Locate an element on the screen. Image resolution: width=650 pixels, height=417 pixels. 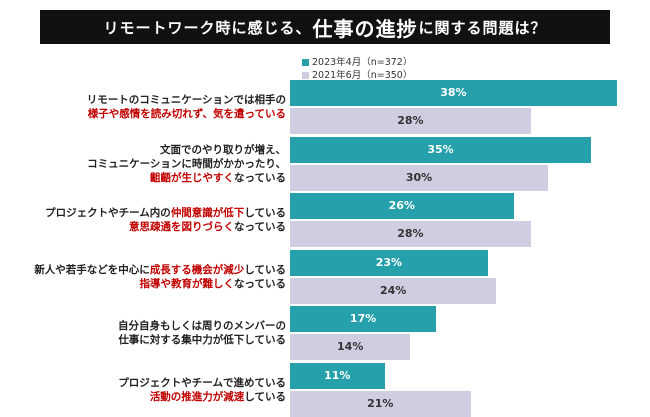
category-label-line: 仕事に対する集中力が低下している is located at coordinates (202, 340).